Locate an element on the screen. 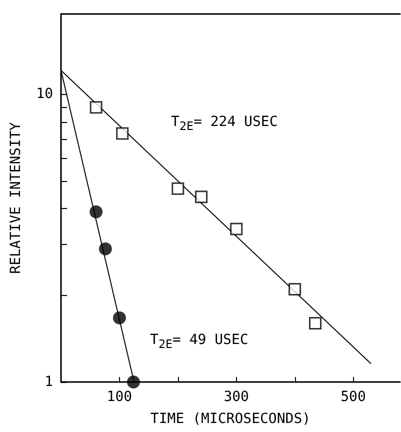 The height and width of the screenshot is (432, 401). x-tick-label: 300 is located at coordinates (236, 397).